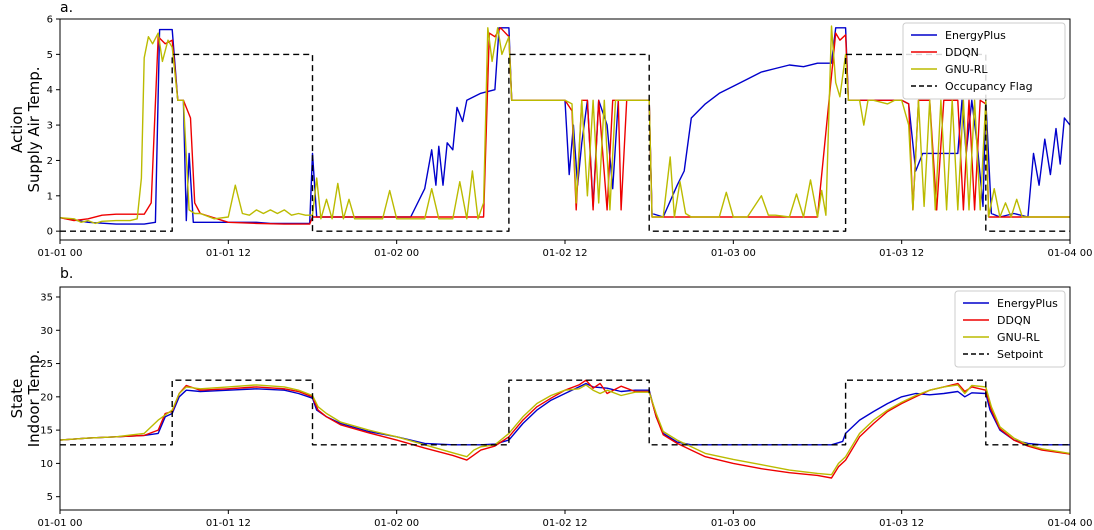 This screenshot has height=530, width=1094. Describe the element at coordinates (46, 364) in the screenshot. I see `y-tick-label: 25` at that location.